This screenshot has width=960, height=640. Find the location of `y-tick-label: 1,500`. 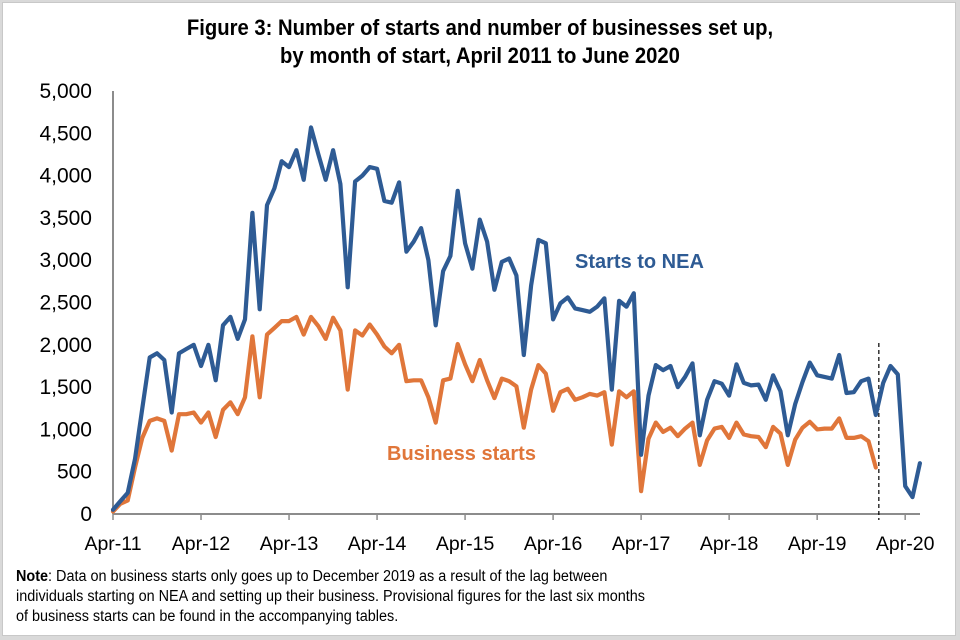

y-tick-label: 1,500 is located at coordinates (65, 387).